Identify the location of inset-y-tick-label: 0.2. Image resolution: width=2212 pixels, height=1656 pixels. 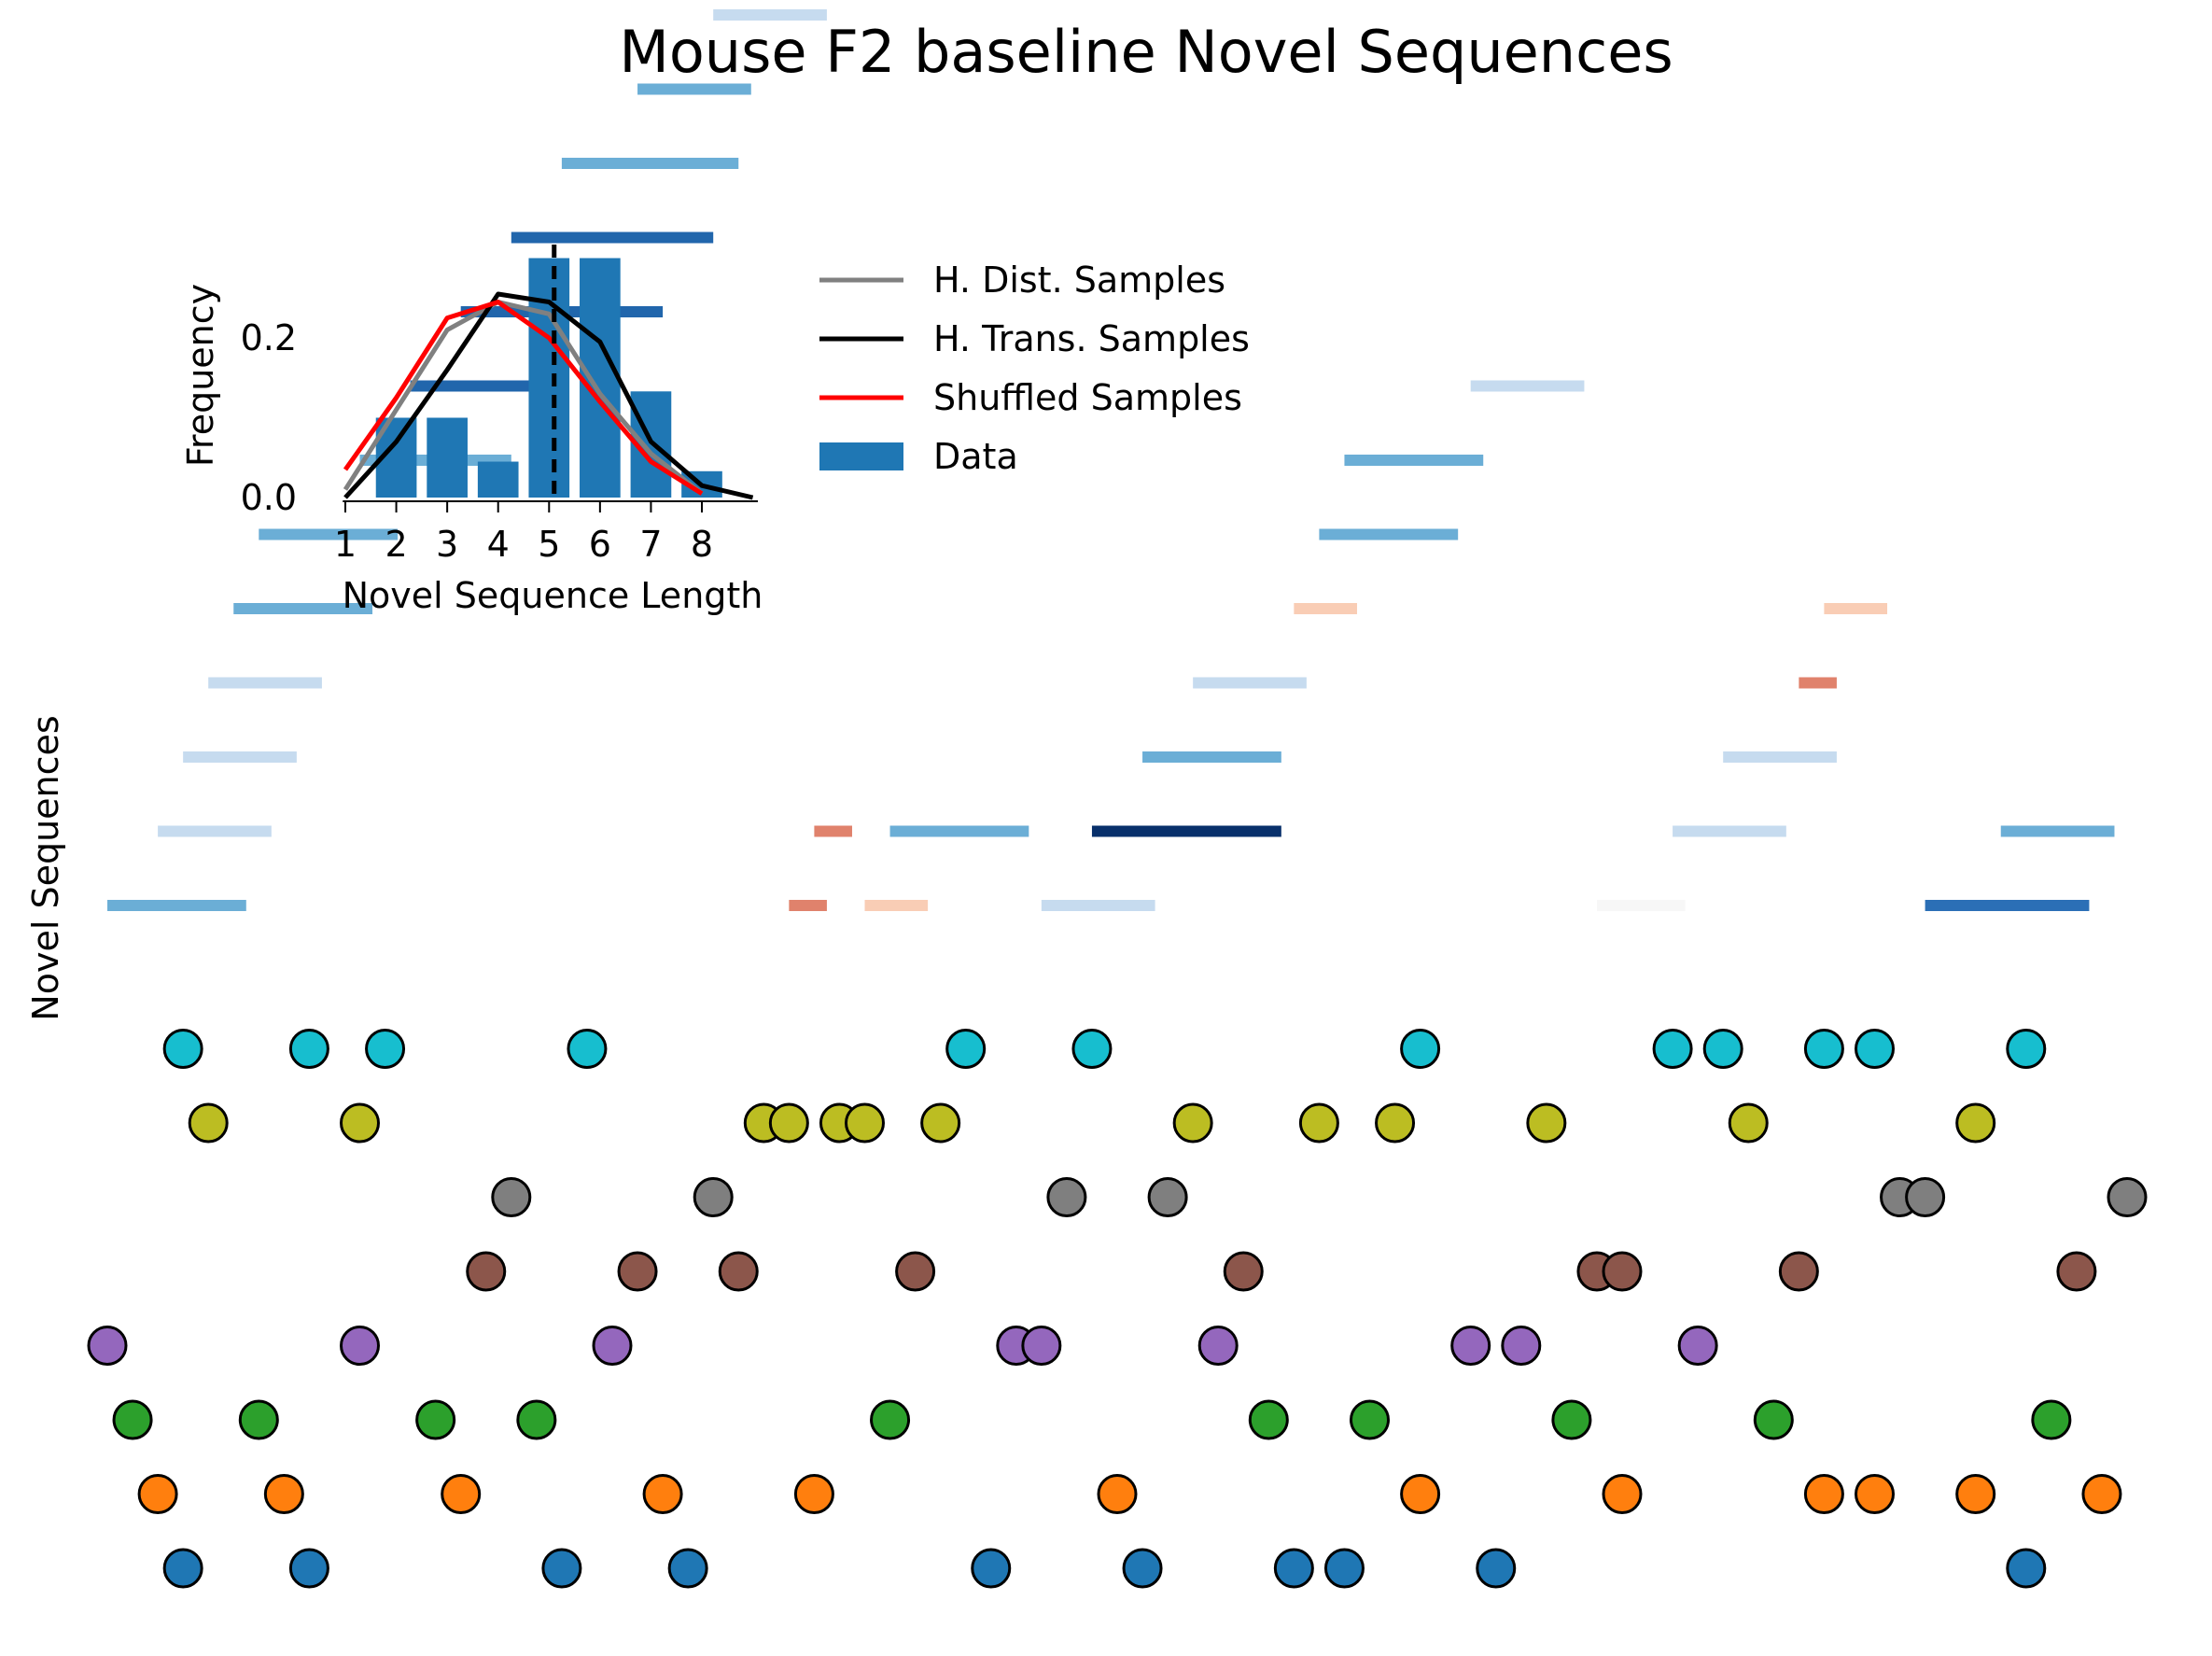
(269, 338).